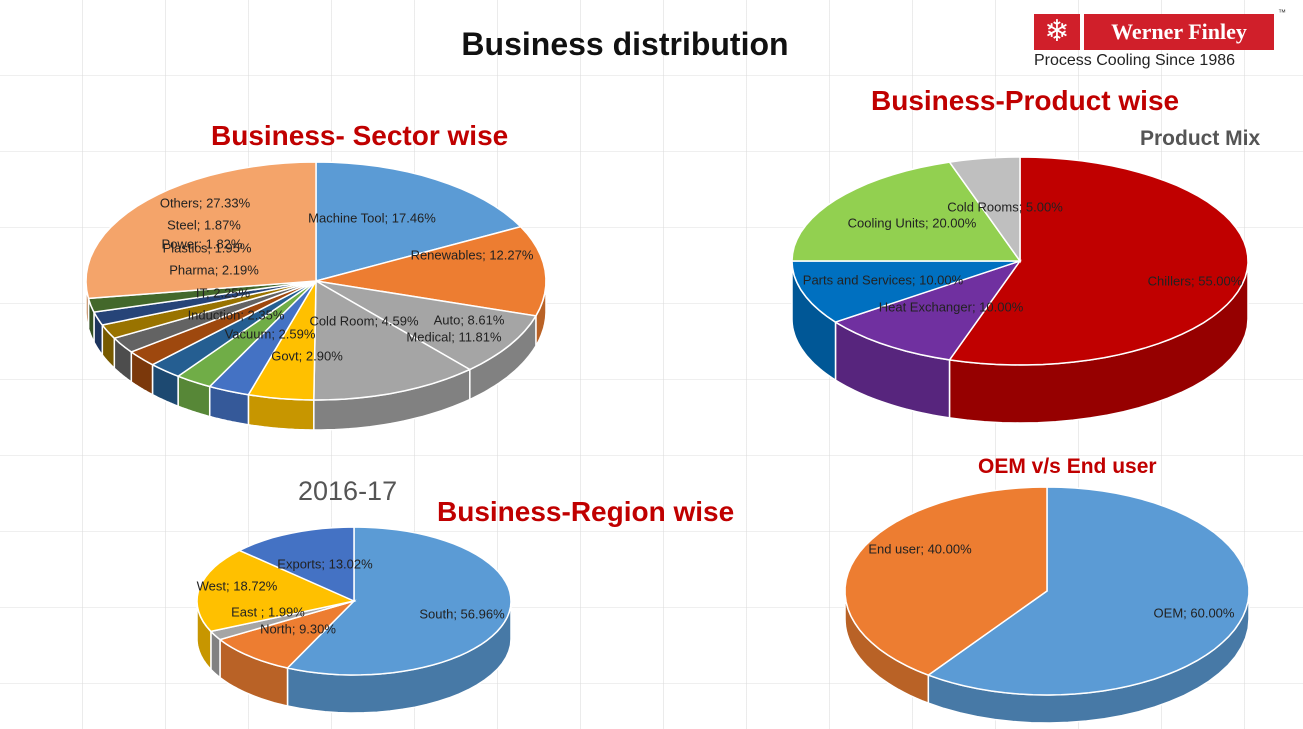  What do you see at coordinates (307, 355) in the screenshot?
I see `data-label-5: Govt; 2.90%` at bounding box center [307, 355].